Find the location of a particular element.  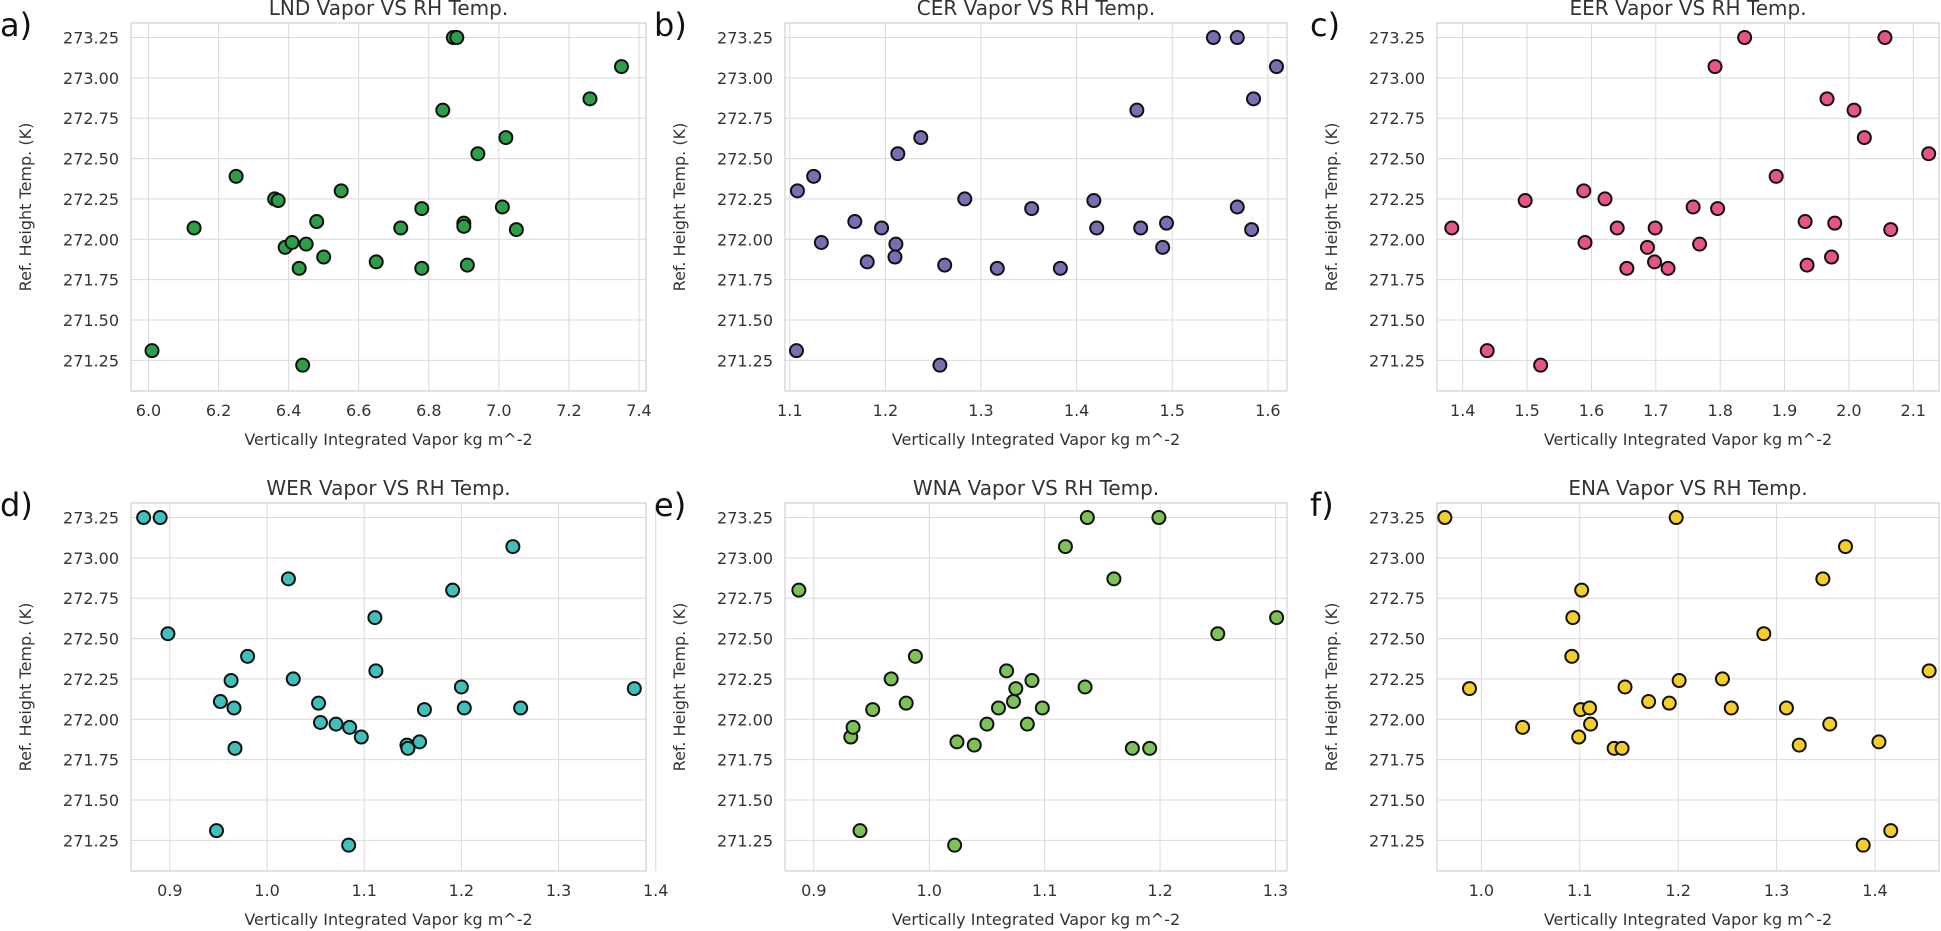

panel-label: c) is located at coordinates (1325, 25).